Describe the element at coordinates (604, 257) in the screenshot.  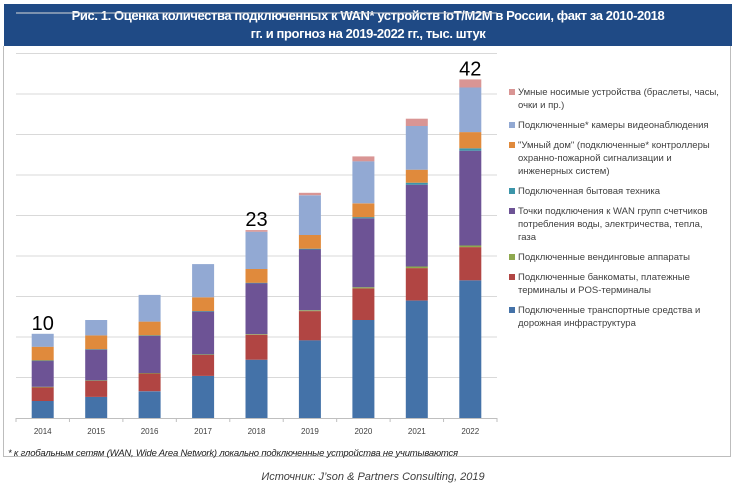
I see `legend-label: Подключенные вендинговые аппараты` at that location.